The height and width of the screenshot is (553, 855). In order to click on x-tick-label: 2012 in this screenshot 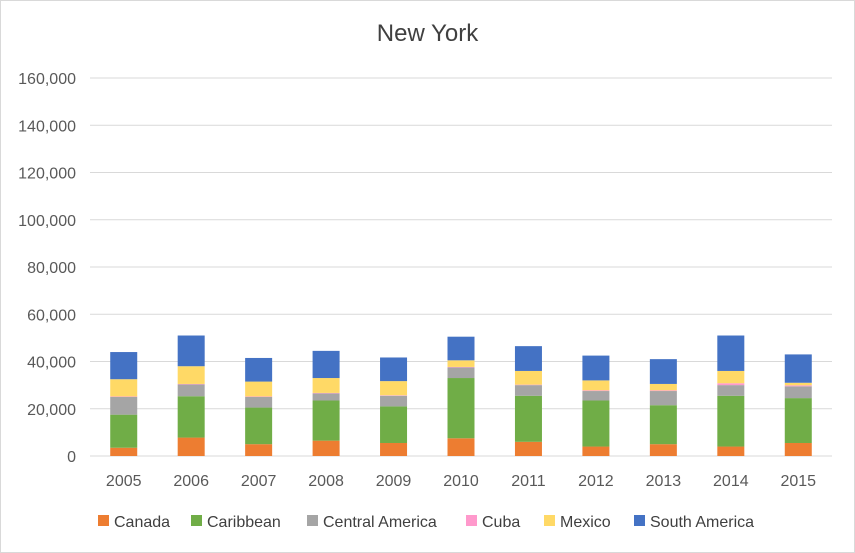, I will do `click(596, 481)`.